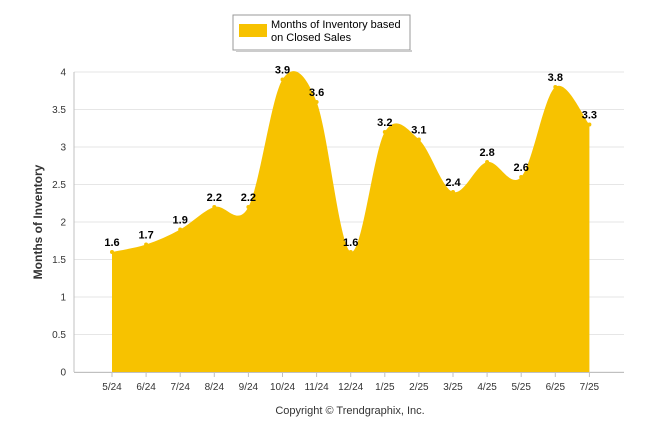 The image size is (646, 434). Describe the element at coordinates (349, 411) in the screenshot. I see `copyright-credit: Copyright © Trendgraphix, Inc.` at that location.